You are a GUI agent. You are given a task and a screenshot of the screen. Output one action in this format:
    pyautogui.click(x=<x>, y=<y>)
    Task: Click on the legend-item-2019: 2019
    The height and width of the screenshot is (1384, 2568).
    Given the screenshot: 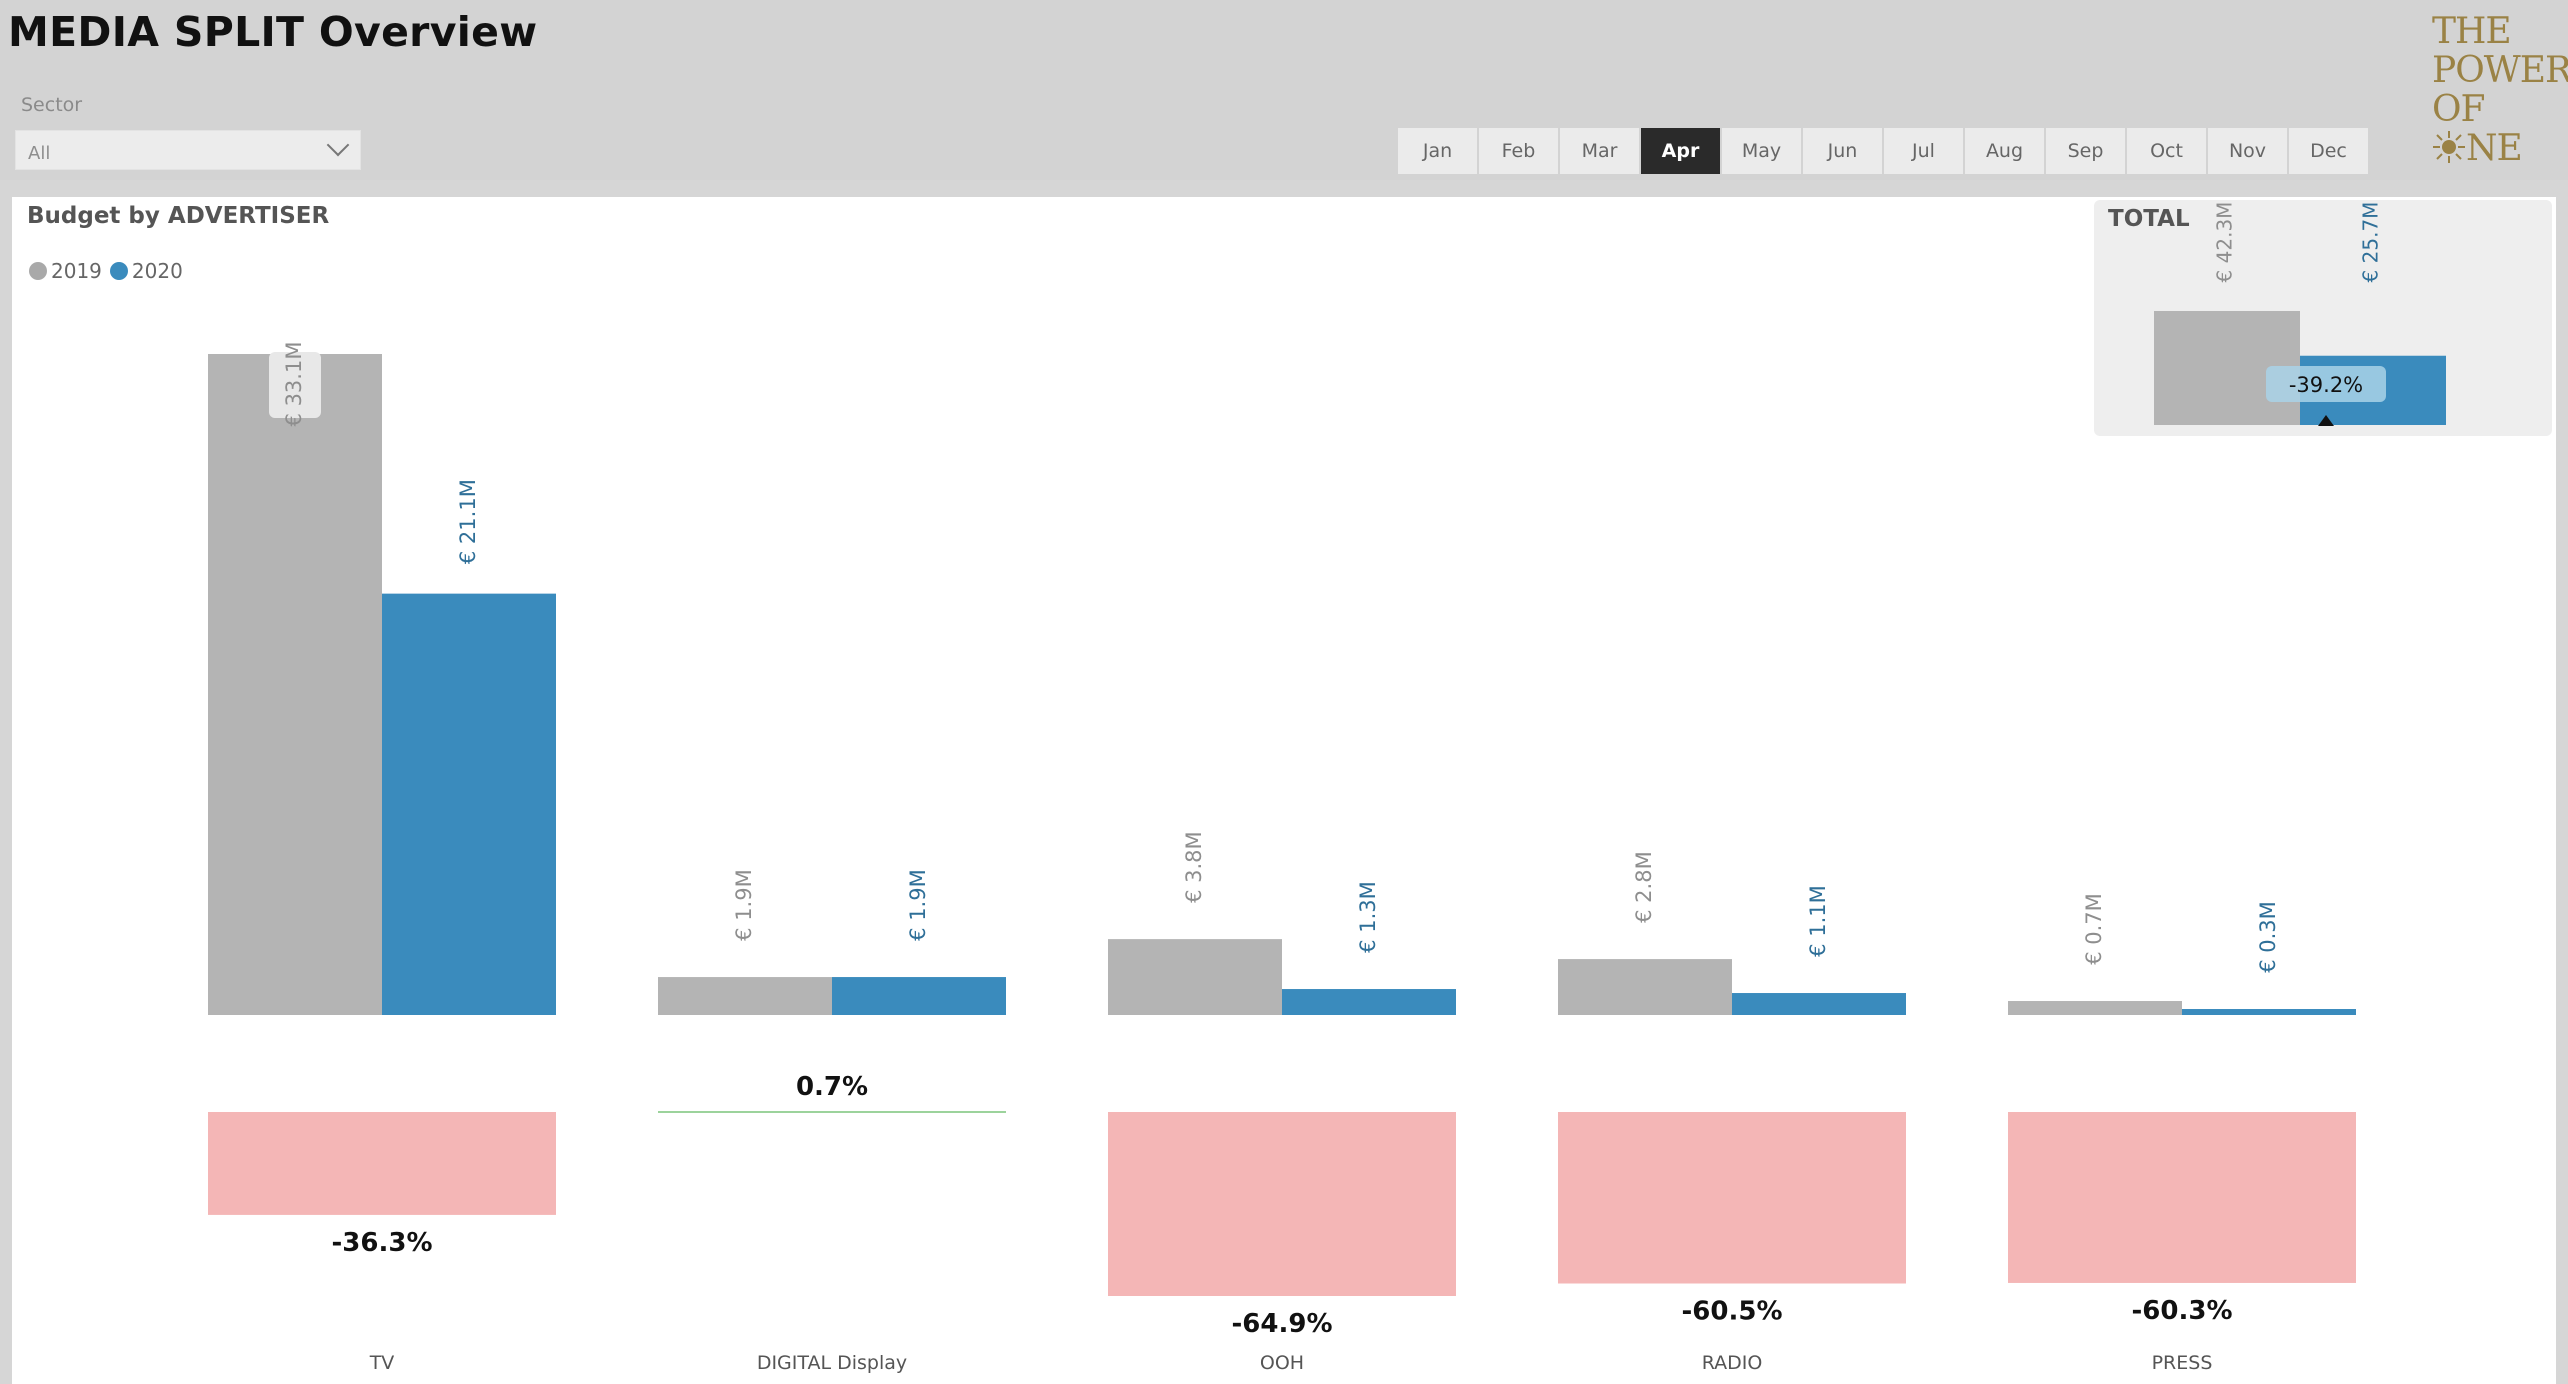 What is the action you would take?
    pyautogui.click(x=65, y=271)
    